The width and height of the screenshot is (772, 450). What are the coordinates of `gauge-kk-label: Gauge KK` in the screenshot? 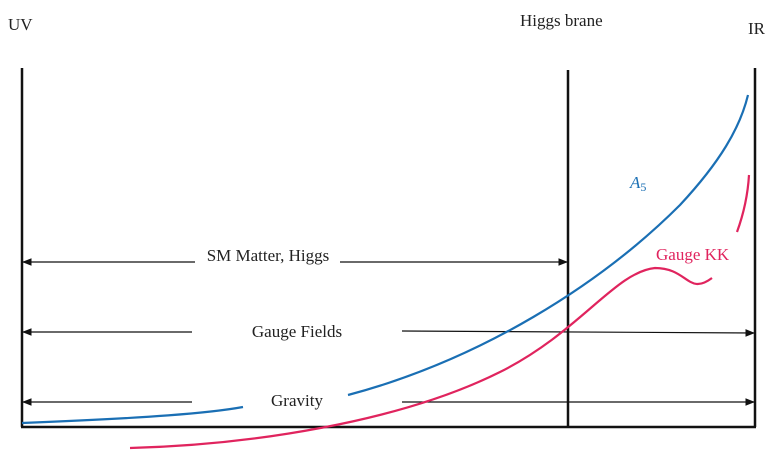 It's located at (693, 254).